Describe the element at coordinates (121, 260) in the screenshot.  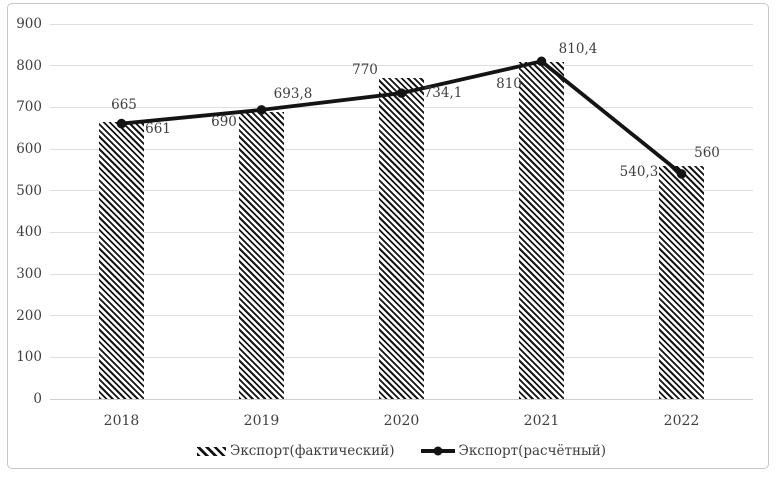
I see `bar-2018` at that location.